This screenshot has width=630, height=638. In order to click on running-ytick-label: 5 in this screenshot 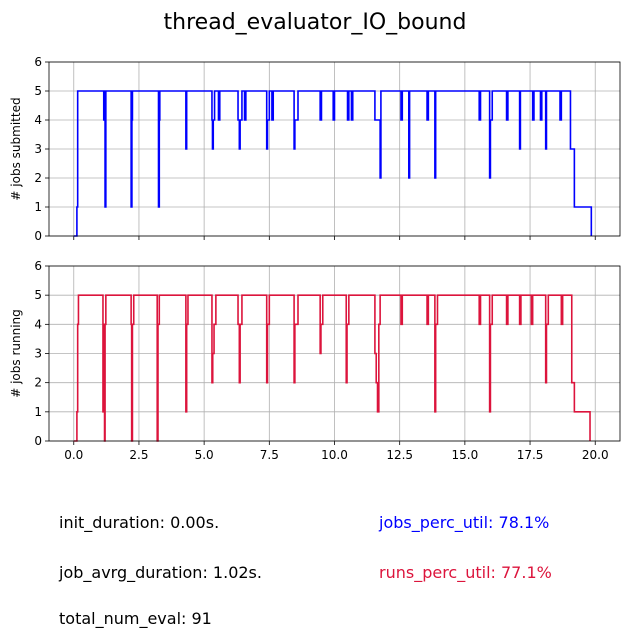, I will do `click(38, 295)`.